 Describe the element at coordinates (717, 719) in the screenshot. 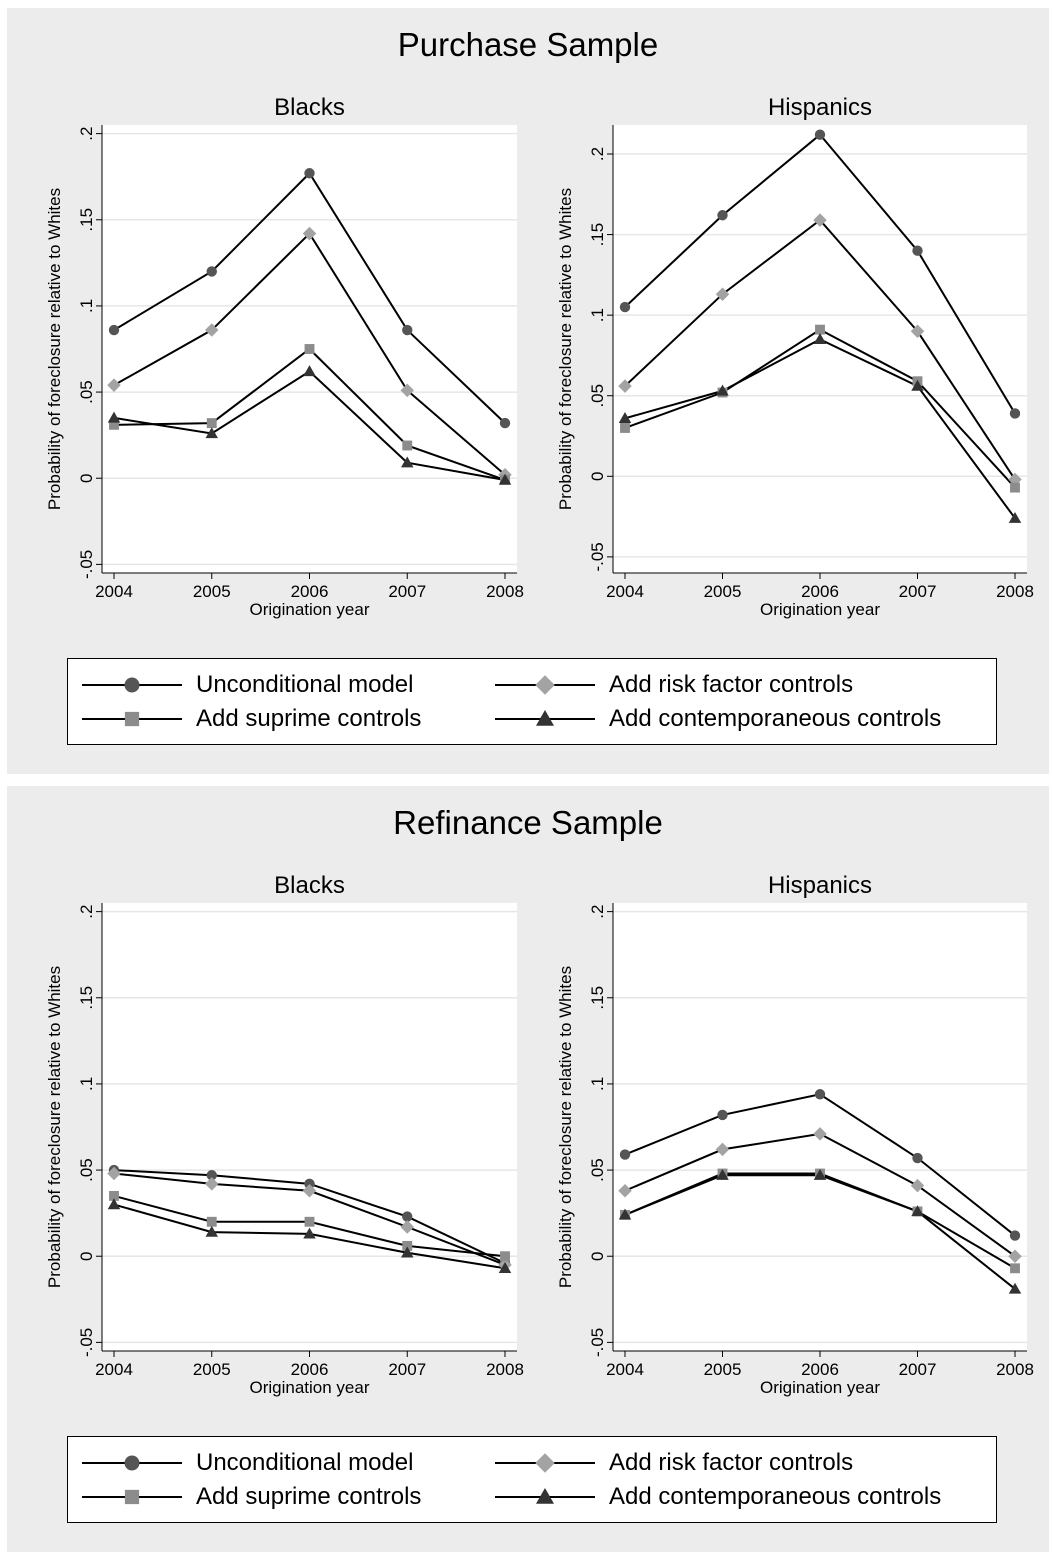

I see `legend-item-contemporaneous: Add contemporaneous controls` at that location.